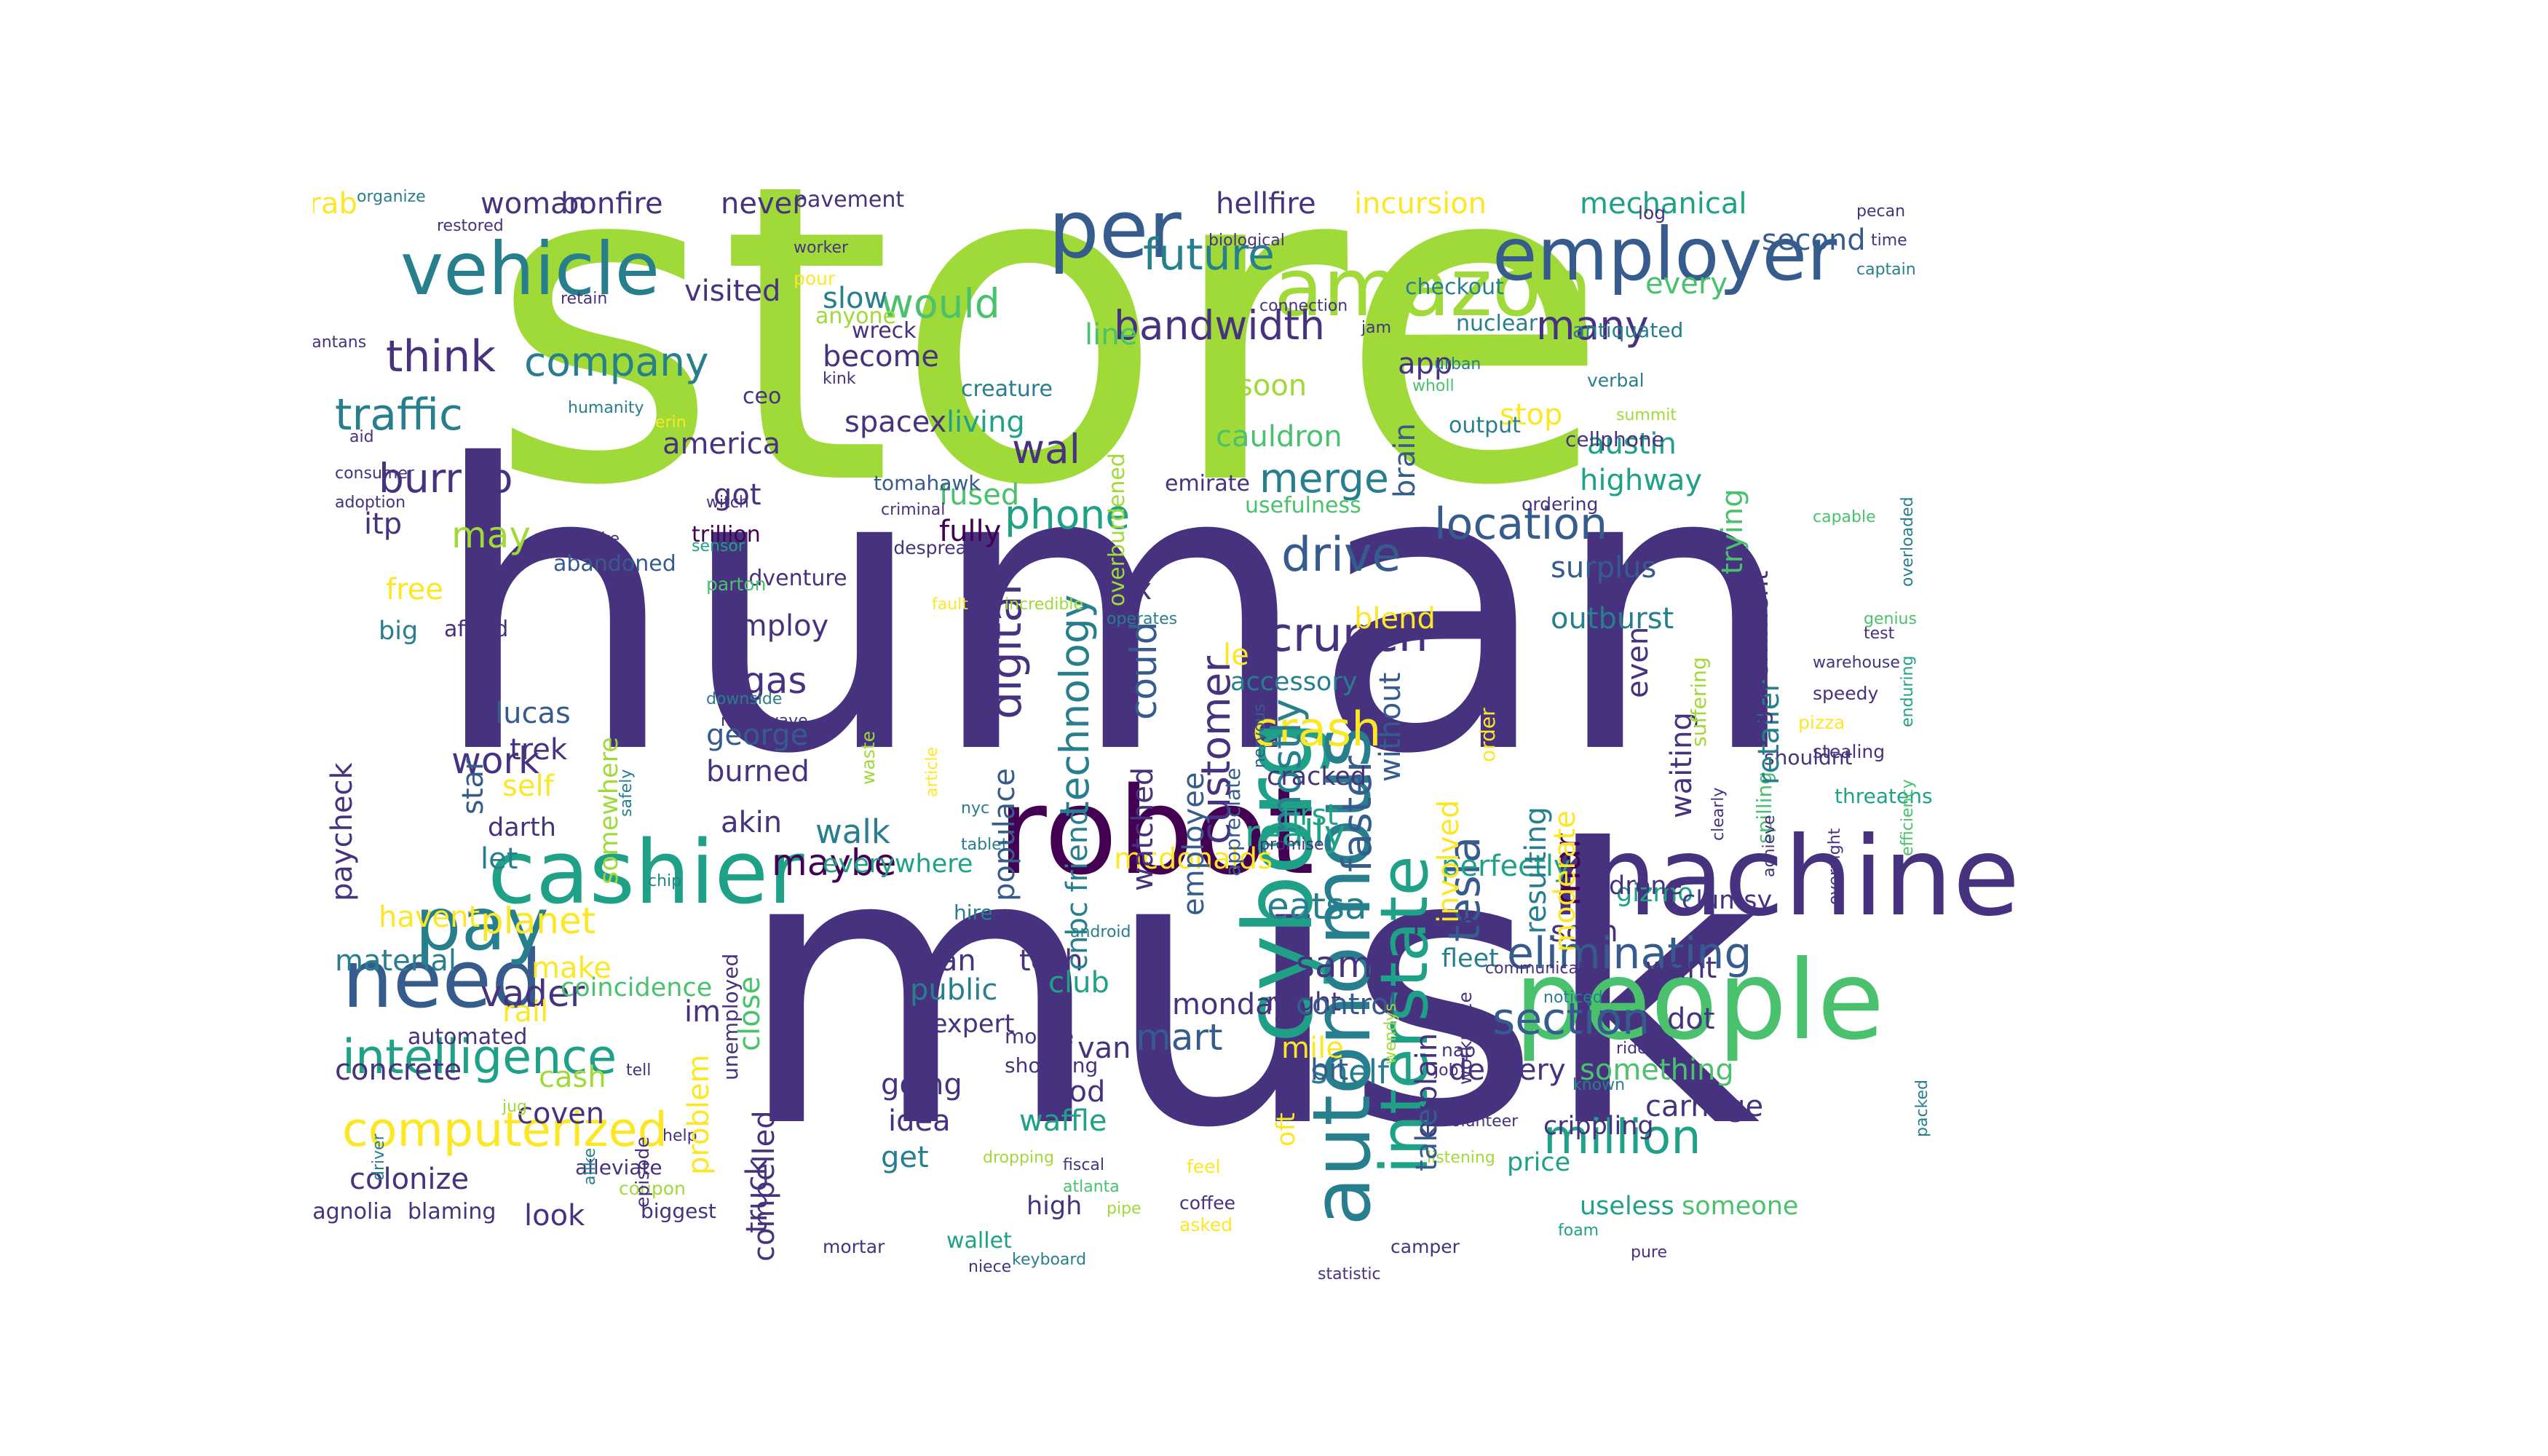 This screenshot has height=1456, width=2548. What do you see at coordinates (1341, 555) in the screenshot?
I see `word-drive: drive` at bounding box center [1341, 555].